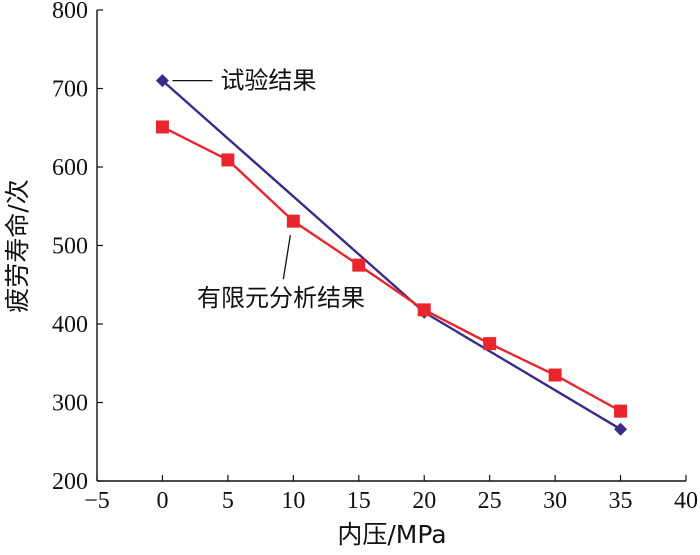 This screenshot has height=555, width=700. What do you see at coordinates (555, 501) in the screenshot?
I see `x-tick-label: 30` at bounding box center [555, 501].